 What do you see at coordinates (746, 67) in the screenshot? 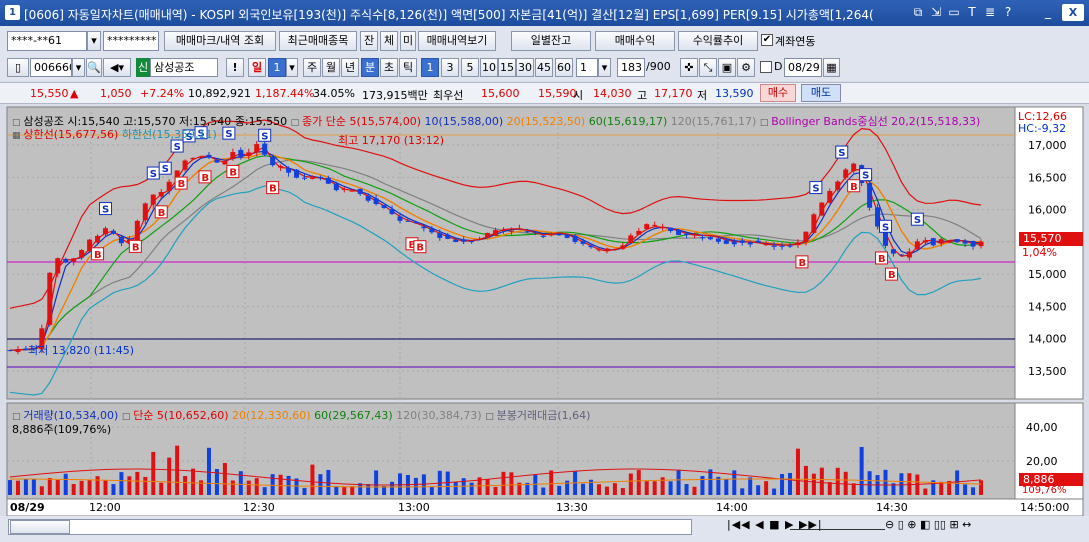
I see `gear-icon: ⚙` at bounding box center [746, 67].